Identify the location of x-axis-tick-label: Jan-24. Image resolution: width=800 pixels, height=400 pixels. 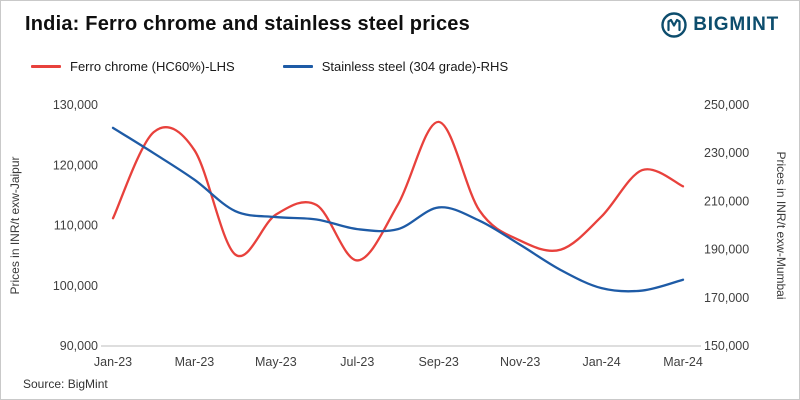
(601, 362).